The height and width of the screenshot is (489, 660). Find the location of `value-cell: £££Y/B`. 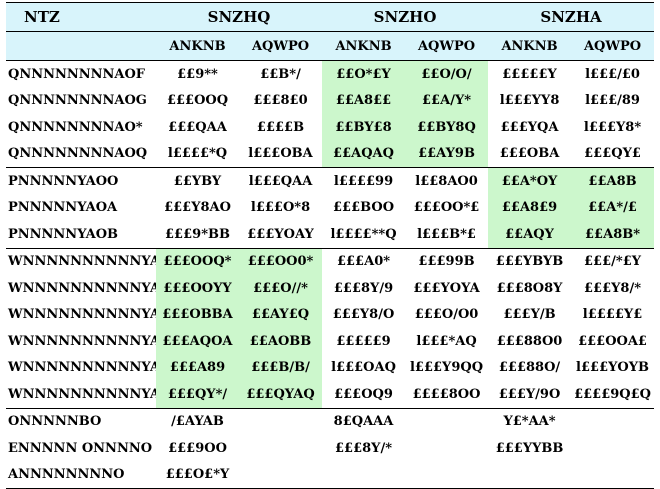

value-cell: £££Y/B is located at coordinates (529, 315).